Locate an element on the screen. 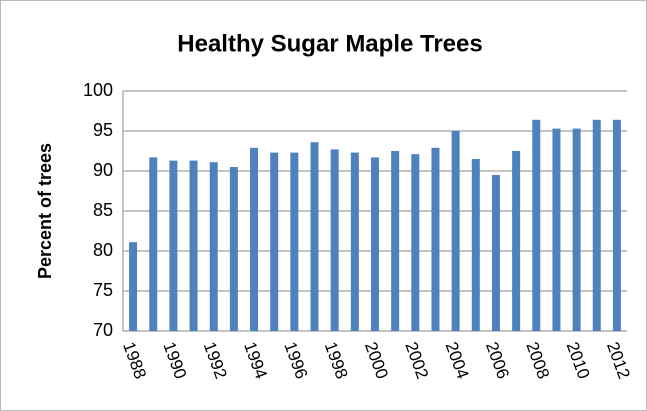 The width and height of the screenshot is (647, 411). y-tick-label: 90 is located at coordinates (103, 170).